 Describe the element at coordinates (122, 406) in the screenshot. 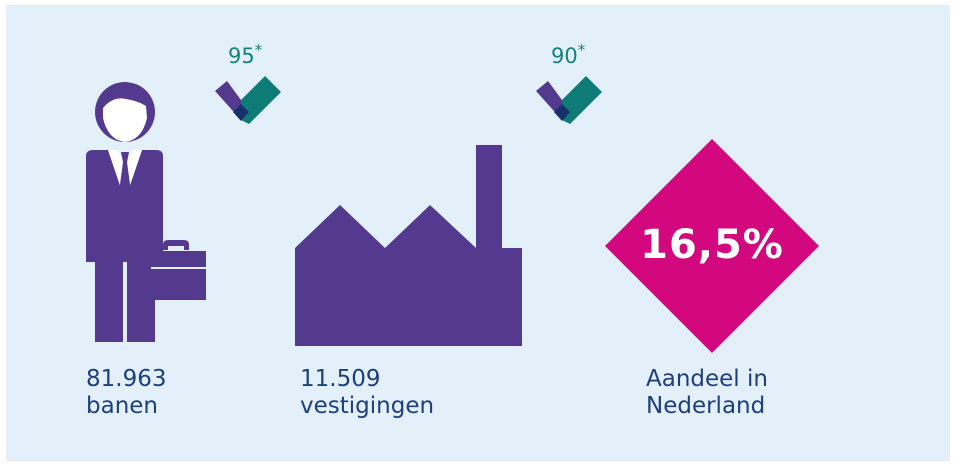

I see `jobs-label: banen` at that location.